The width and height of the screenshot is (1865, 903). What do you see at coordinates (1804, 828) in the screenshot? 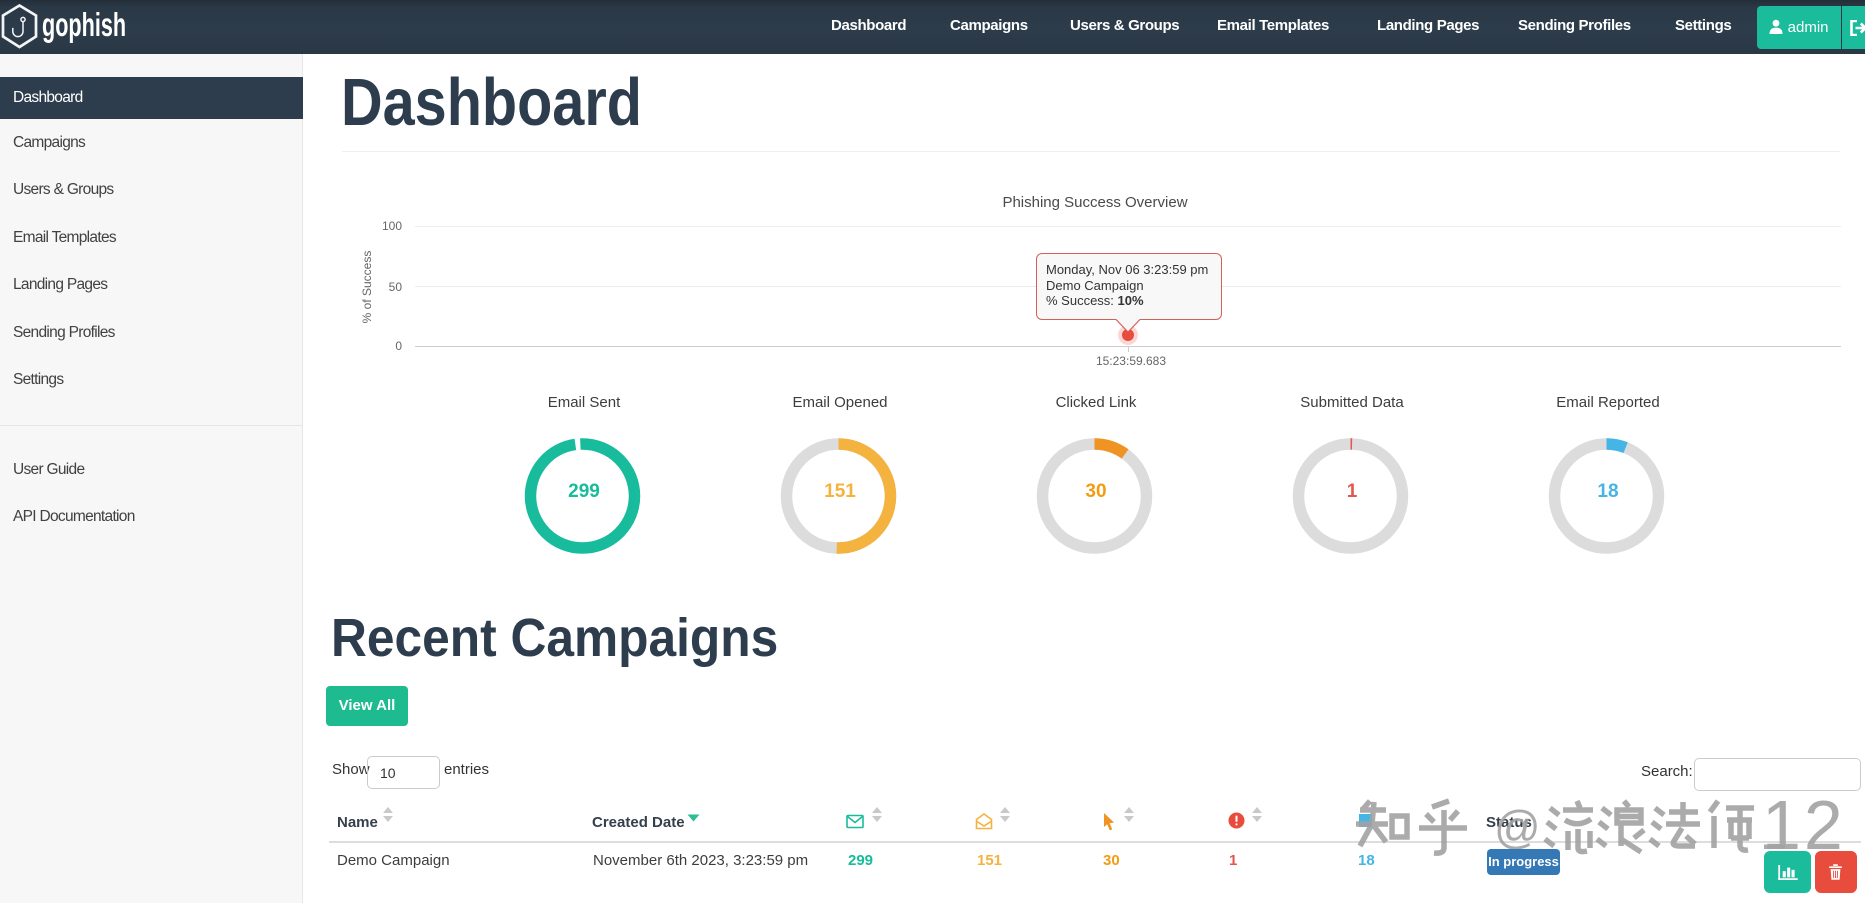
I see `svg-text: 12` at bounding box center [1804, 828].